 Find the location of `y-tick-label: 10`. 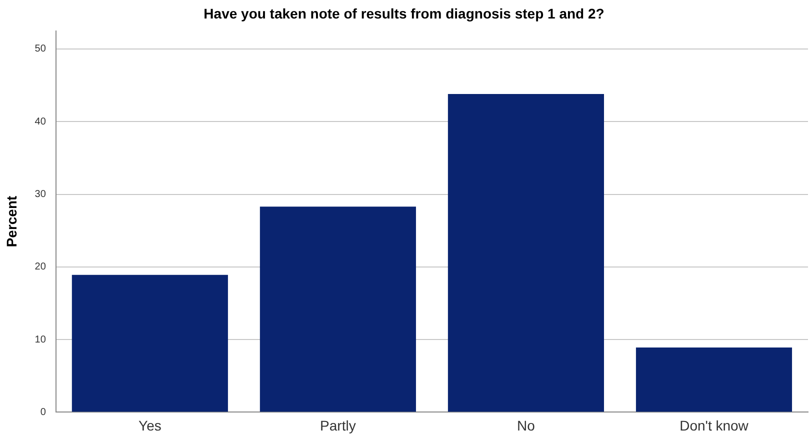

y-tick-label: 10 is located at coordinates (40, 340).